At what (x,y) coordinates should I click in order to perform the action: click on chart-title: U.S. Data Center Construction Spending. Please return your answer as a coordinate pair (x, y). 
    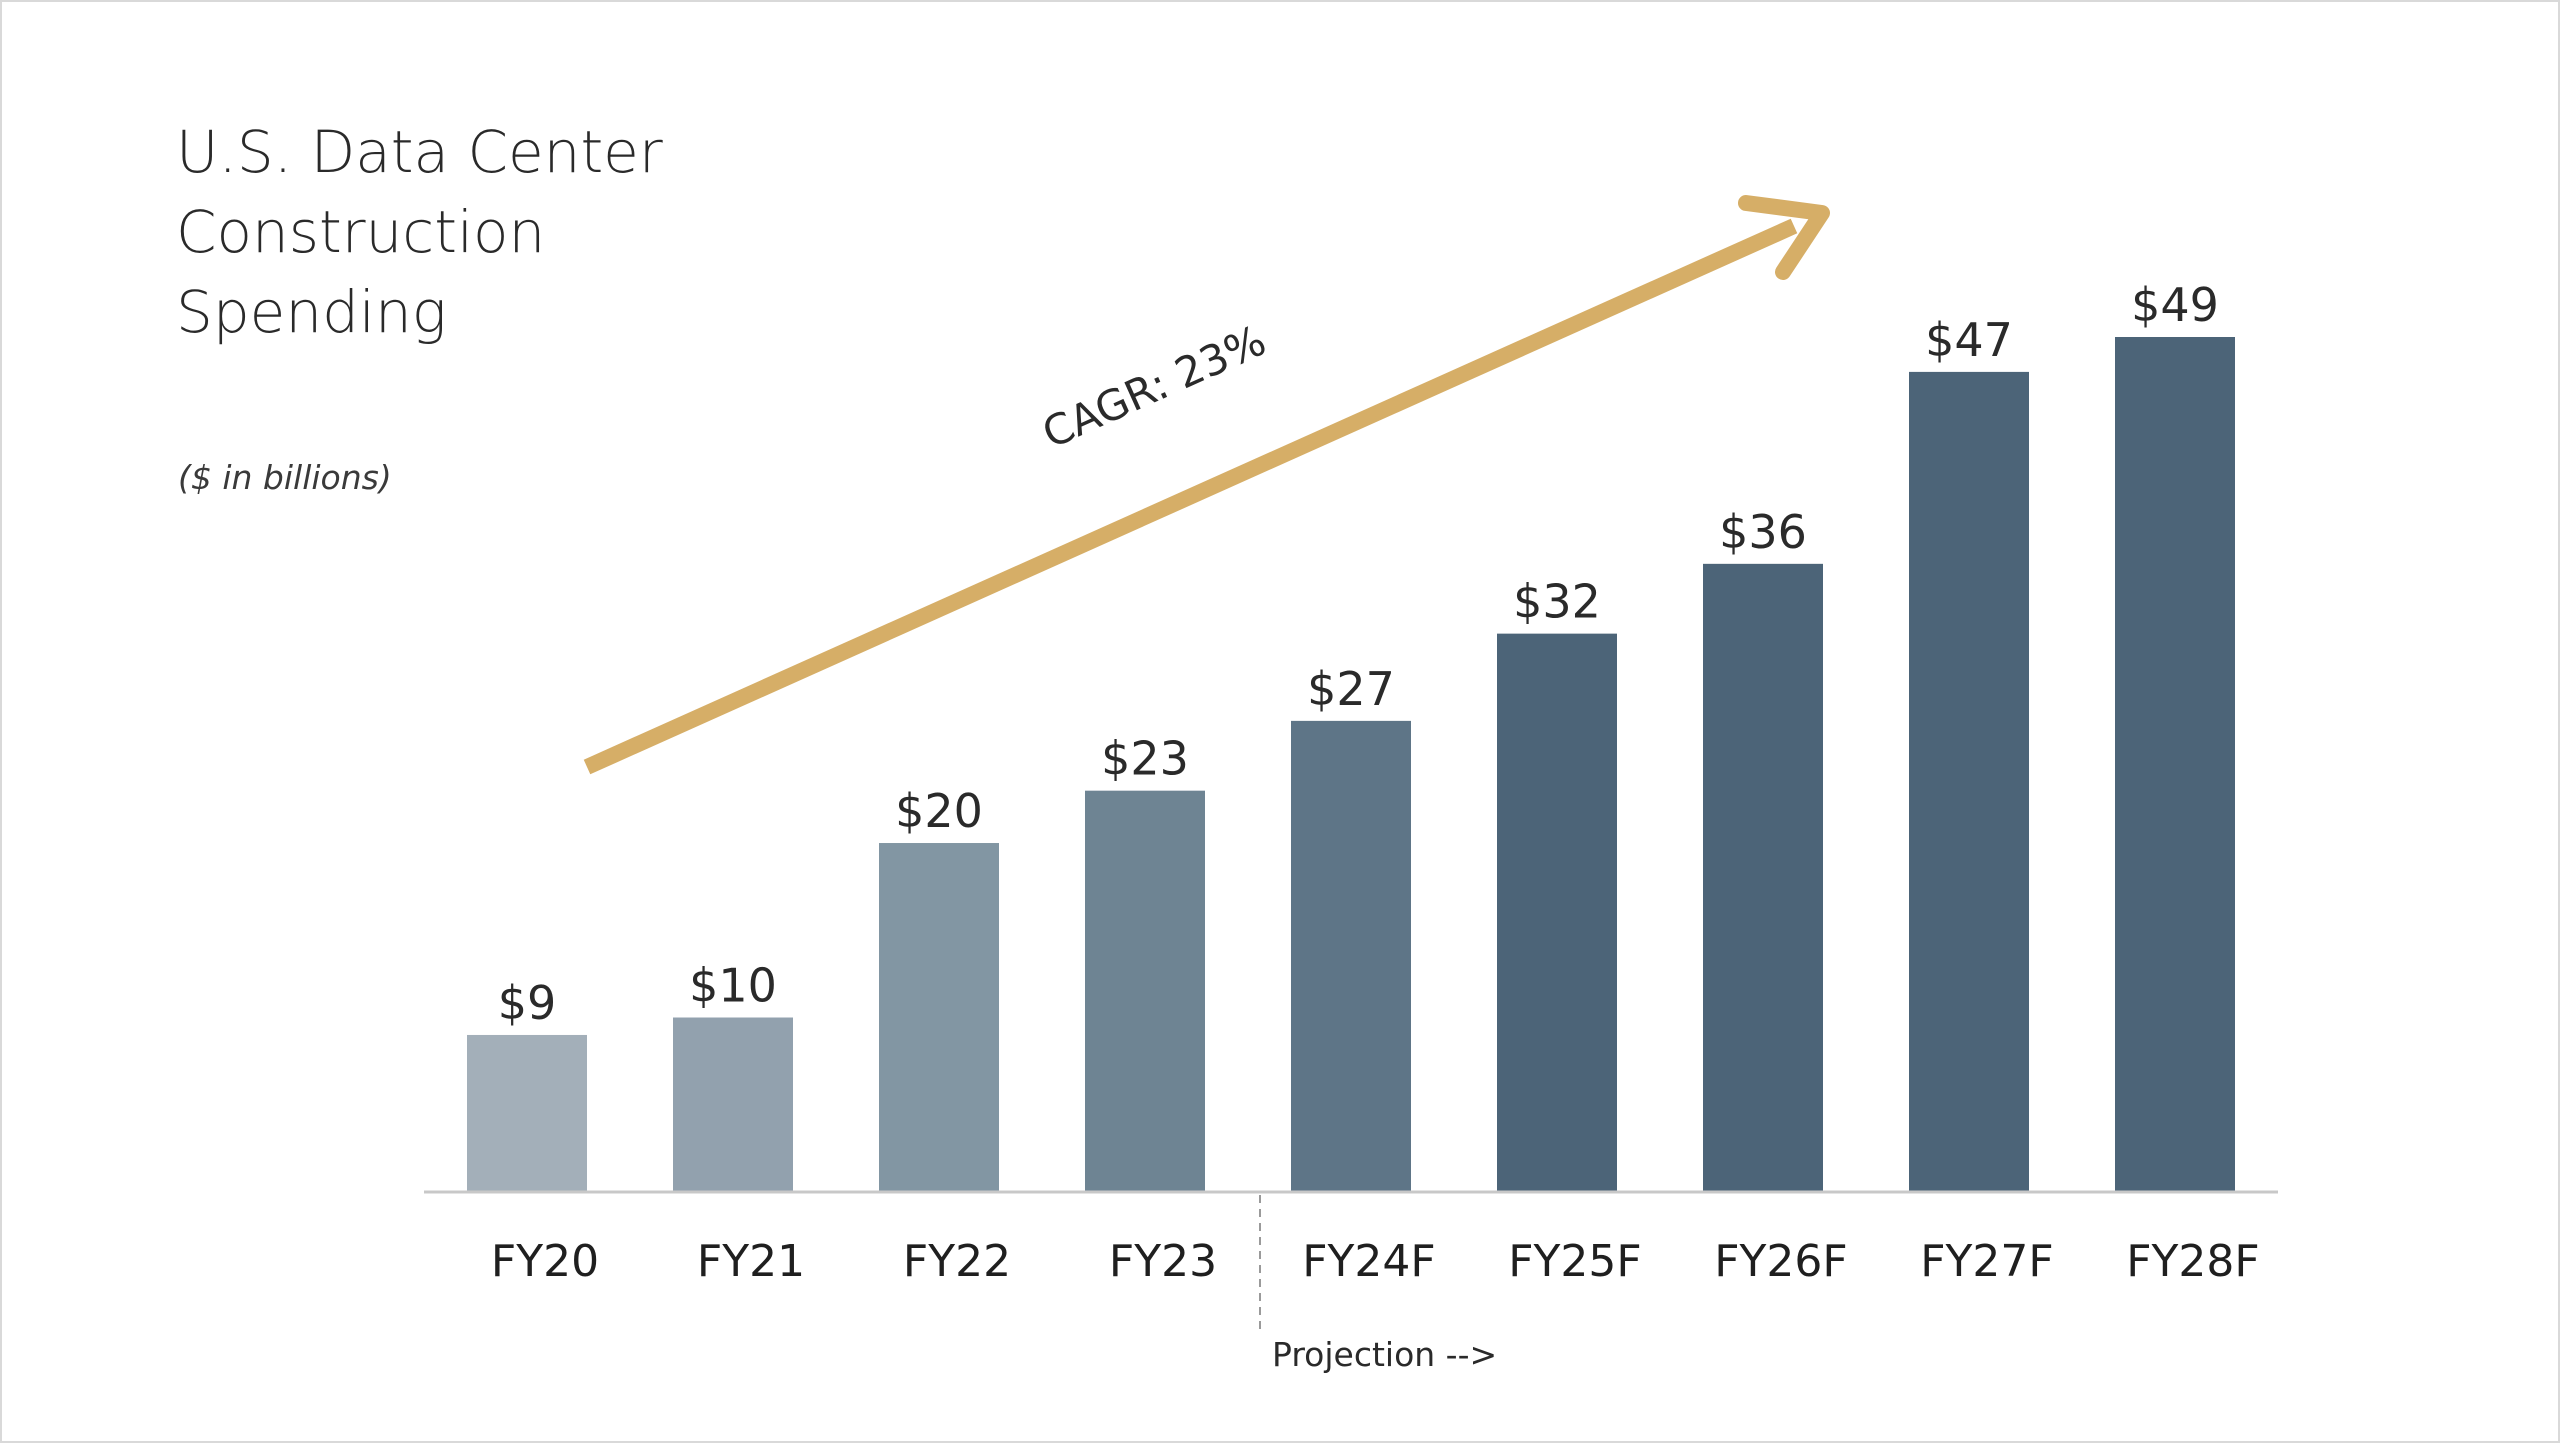
    Looking at the image, I should click on (419, 232).